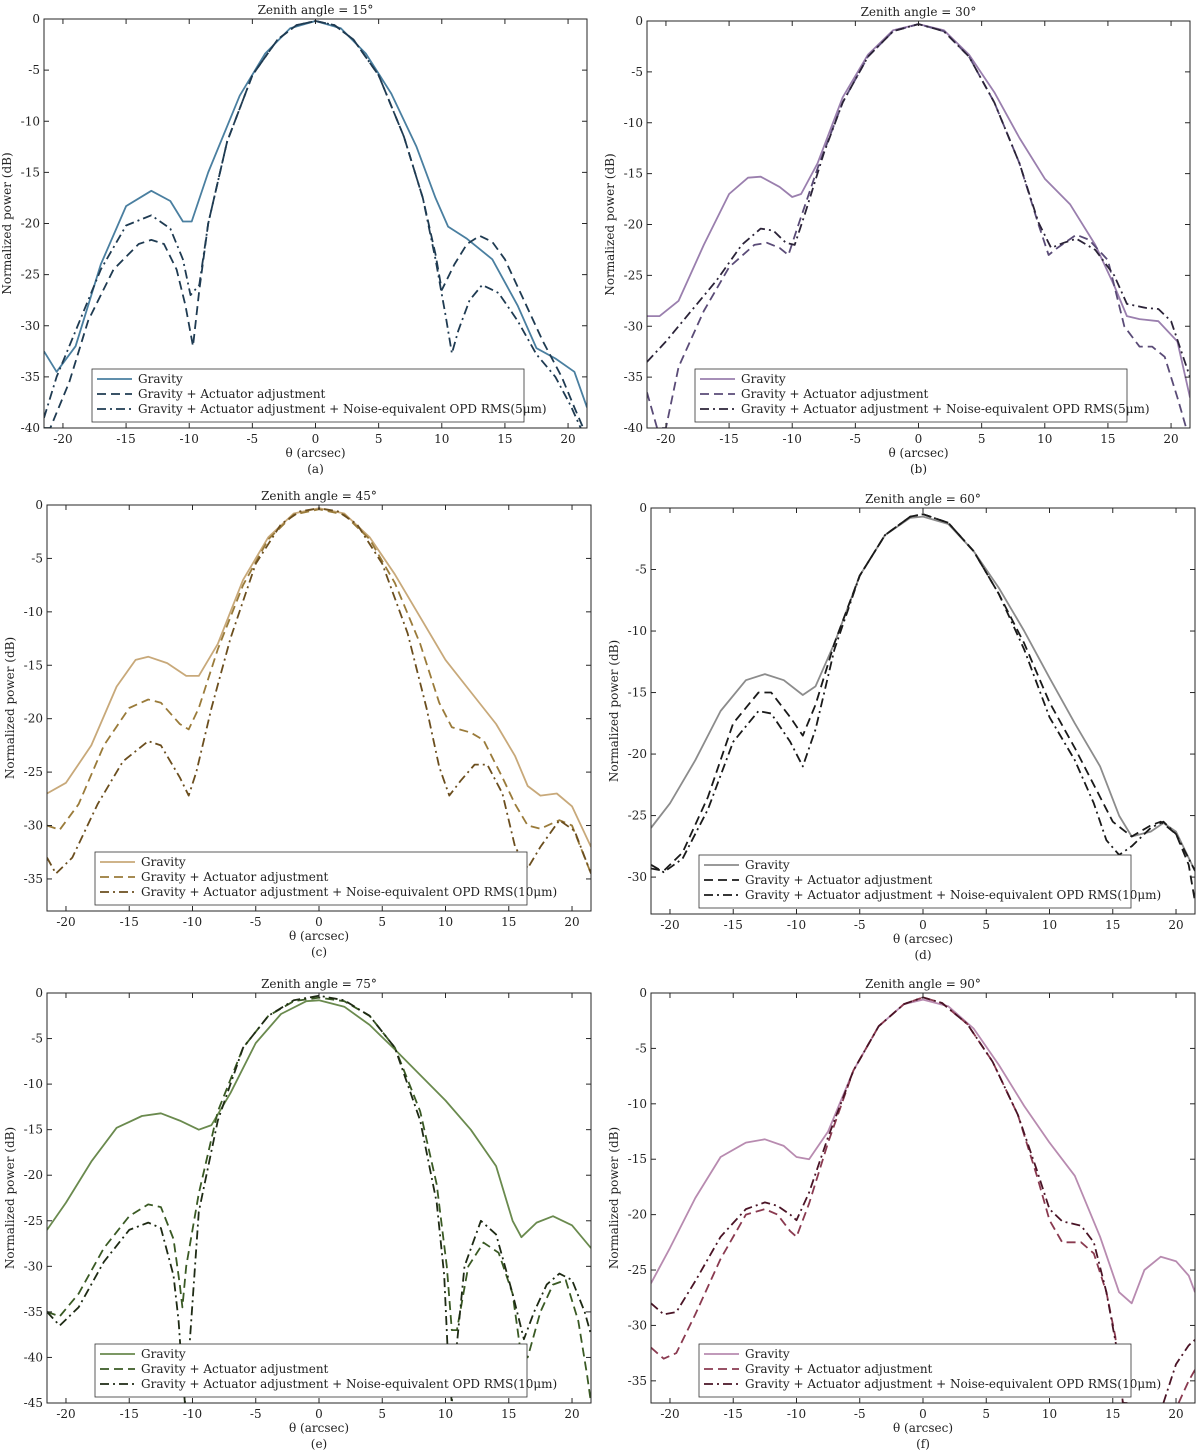 This screenshot has width=1200, height=1455. What do you see at coordinates (923, 984) in the screenshot?
I see `chart-title: Zenith angle = 90°` at bounding box center [923, 984].